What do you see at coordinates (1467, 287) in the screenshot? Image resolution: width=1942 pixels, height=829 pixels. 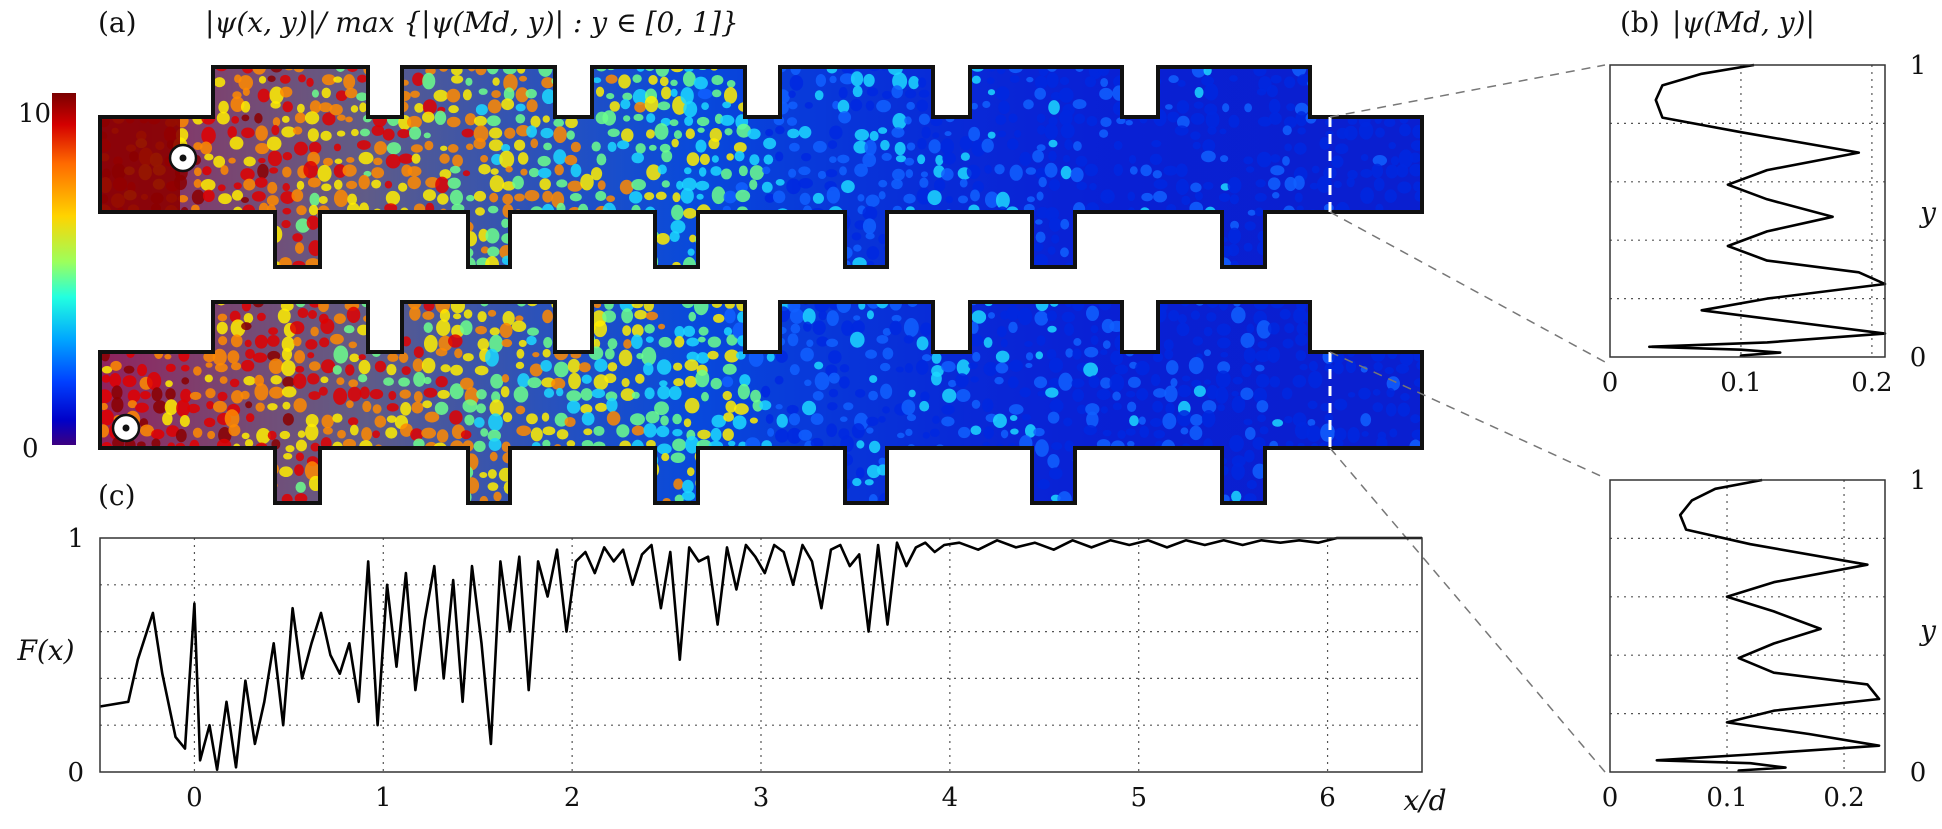 I see `connector-top-lower` at bounding box center [1467, 287].